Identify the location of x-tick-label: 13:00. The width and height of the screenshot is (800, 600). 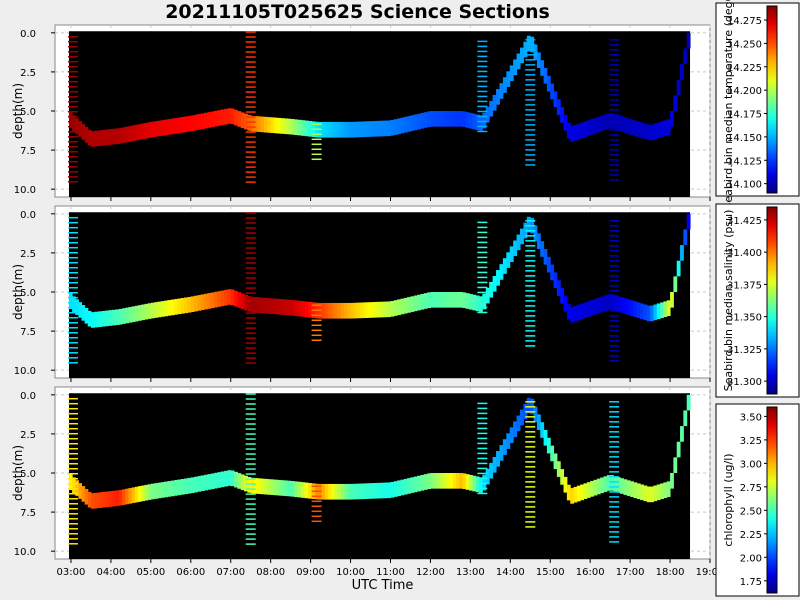
(470, 572).